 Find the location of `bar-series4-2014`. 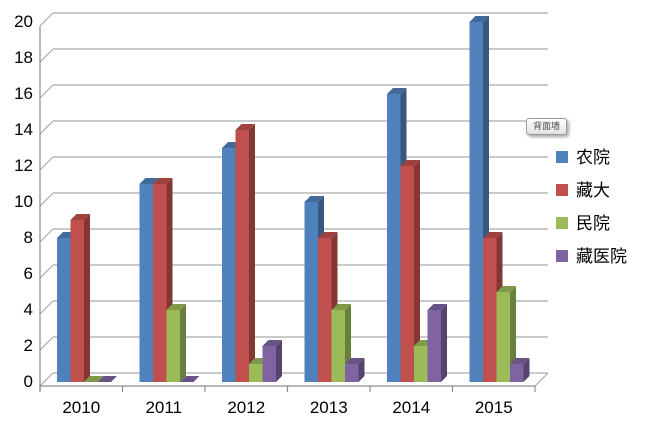

bar-series4-2014 is located at coordinates (434, 346).